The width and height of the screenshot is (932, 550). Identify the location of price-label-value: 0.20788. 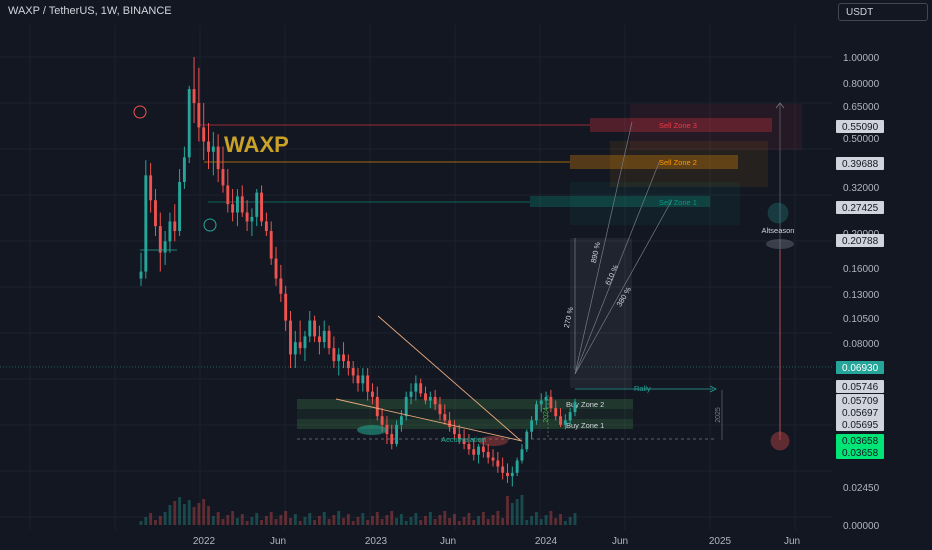
(860, 241).